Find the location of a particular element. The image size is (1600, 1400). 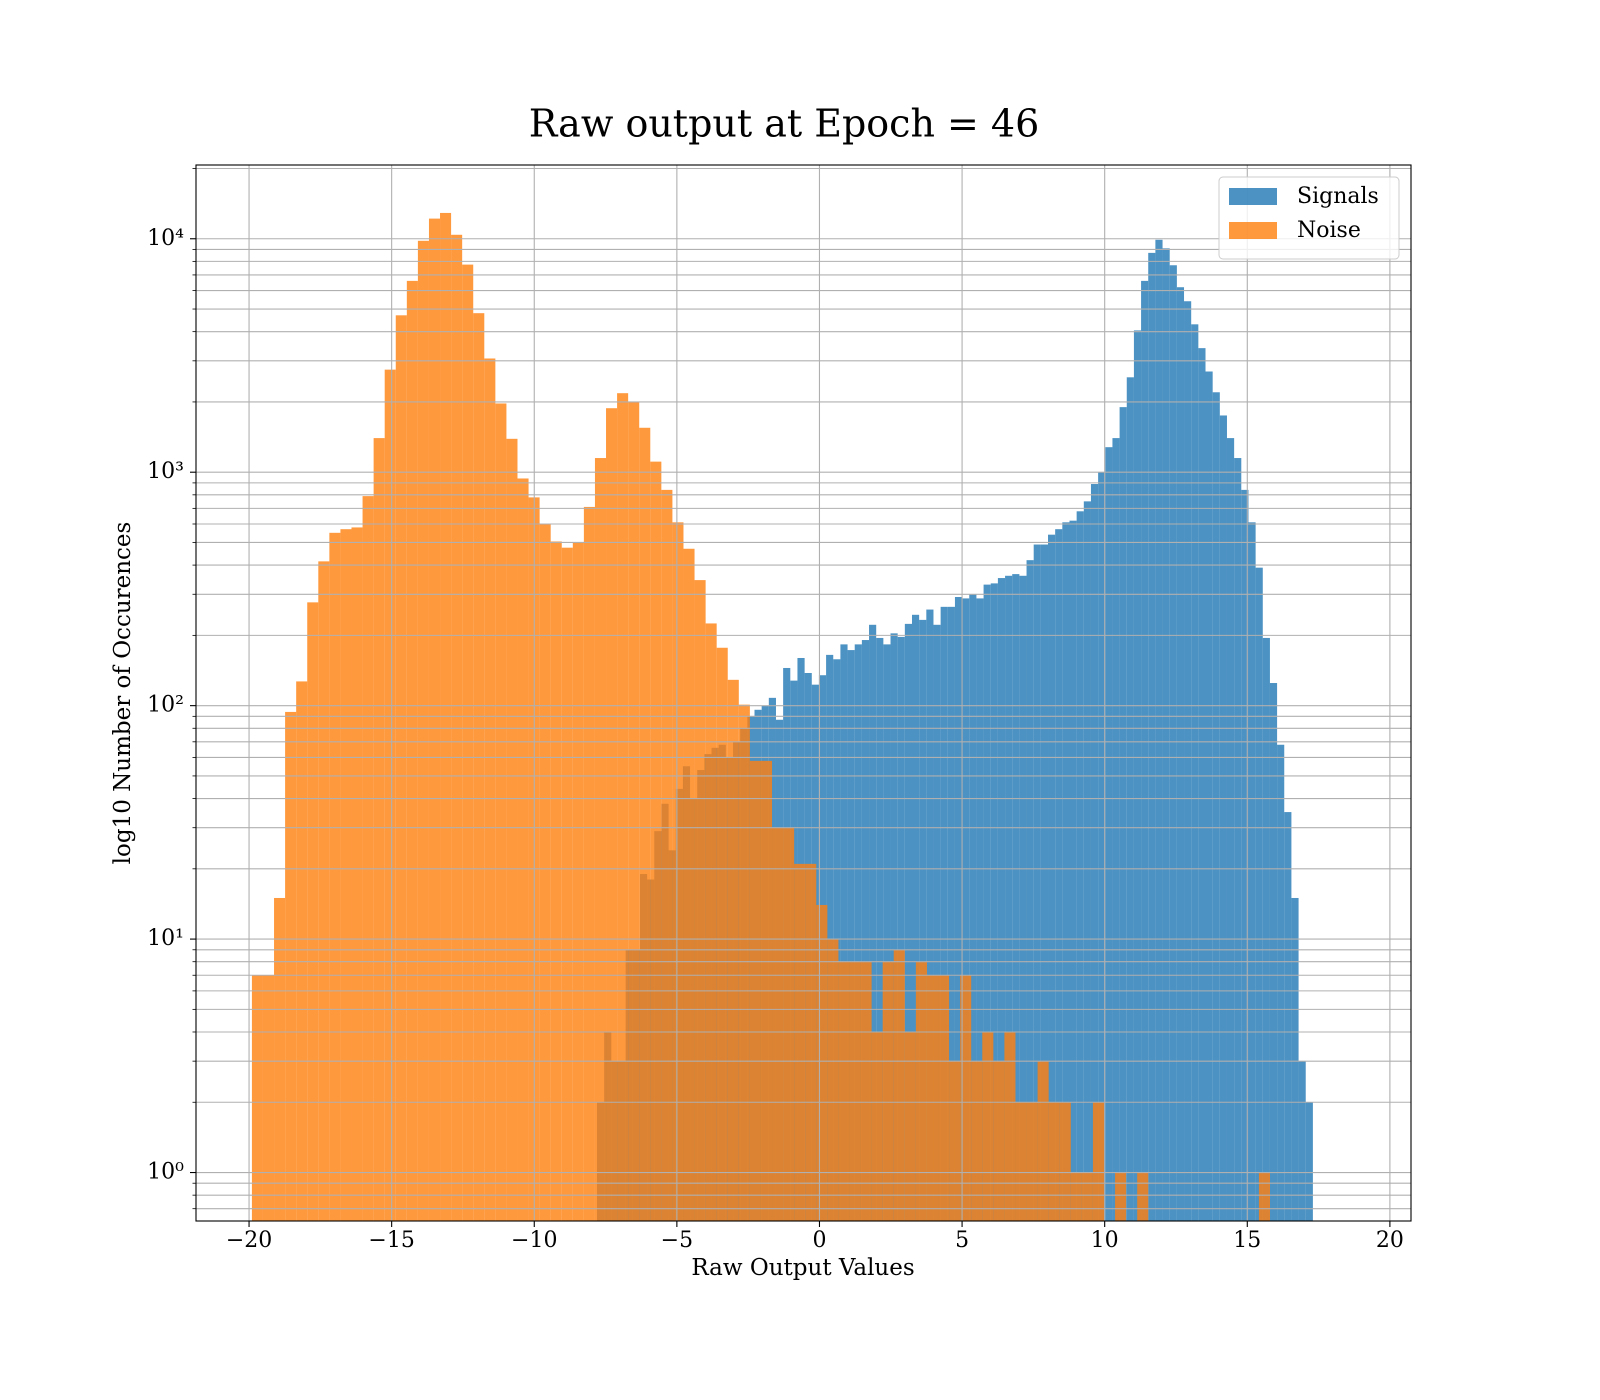

x-tick-label: −5 is located at coordinates (677, 1240).